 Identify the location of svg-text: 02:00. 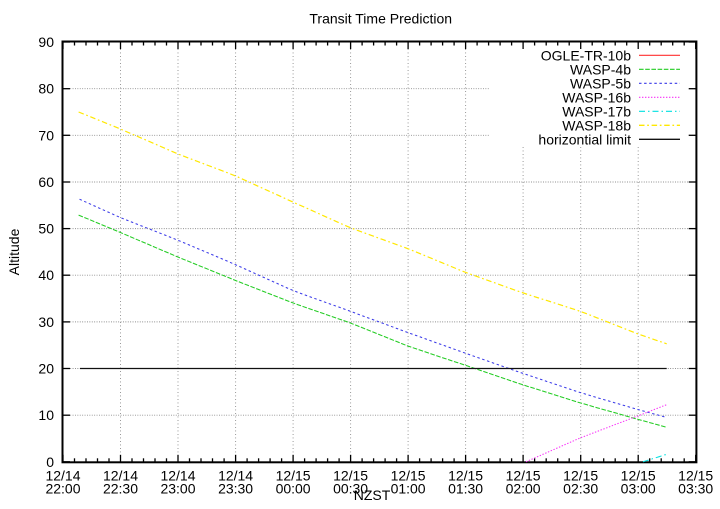
(523, 489).